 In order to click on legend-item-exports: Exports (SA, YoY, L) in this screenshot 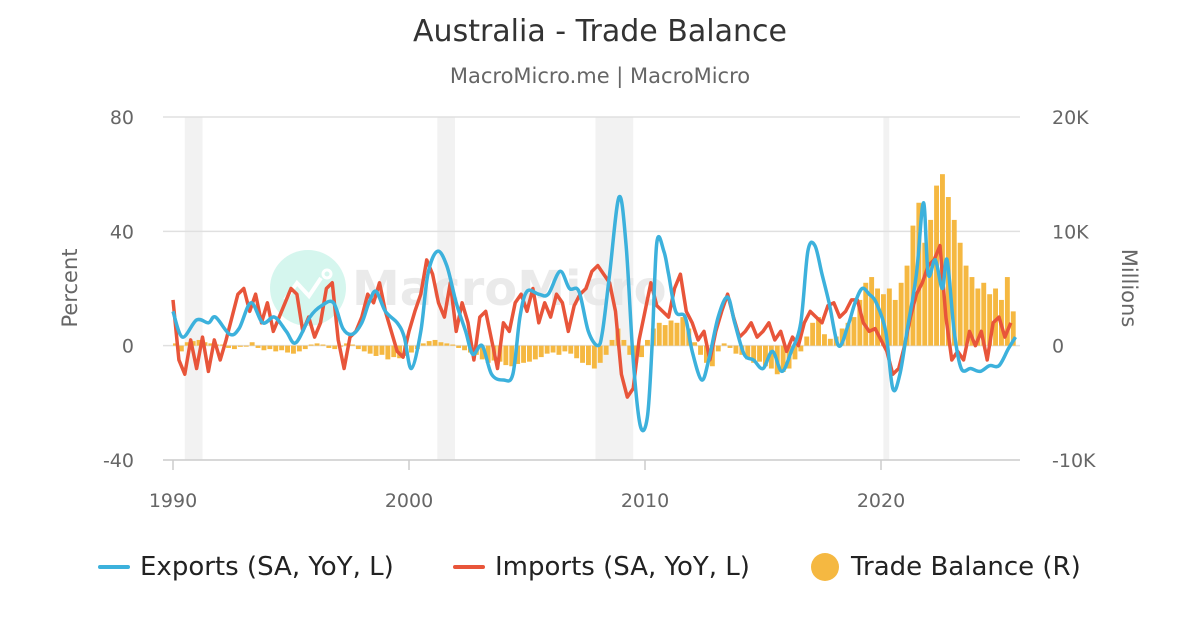, I will do `click(246, 567)`.